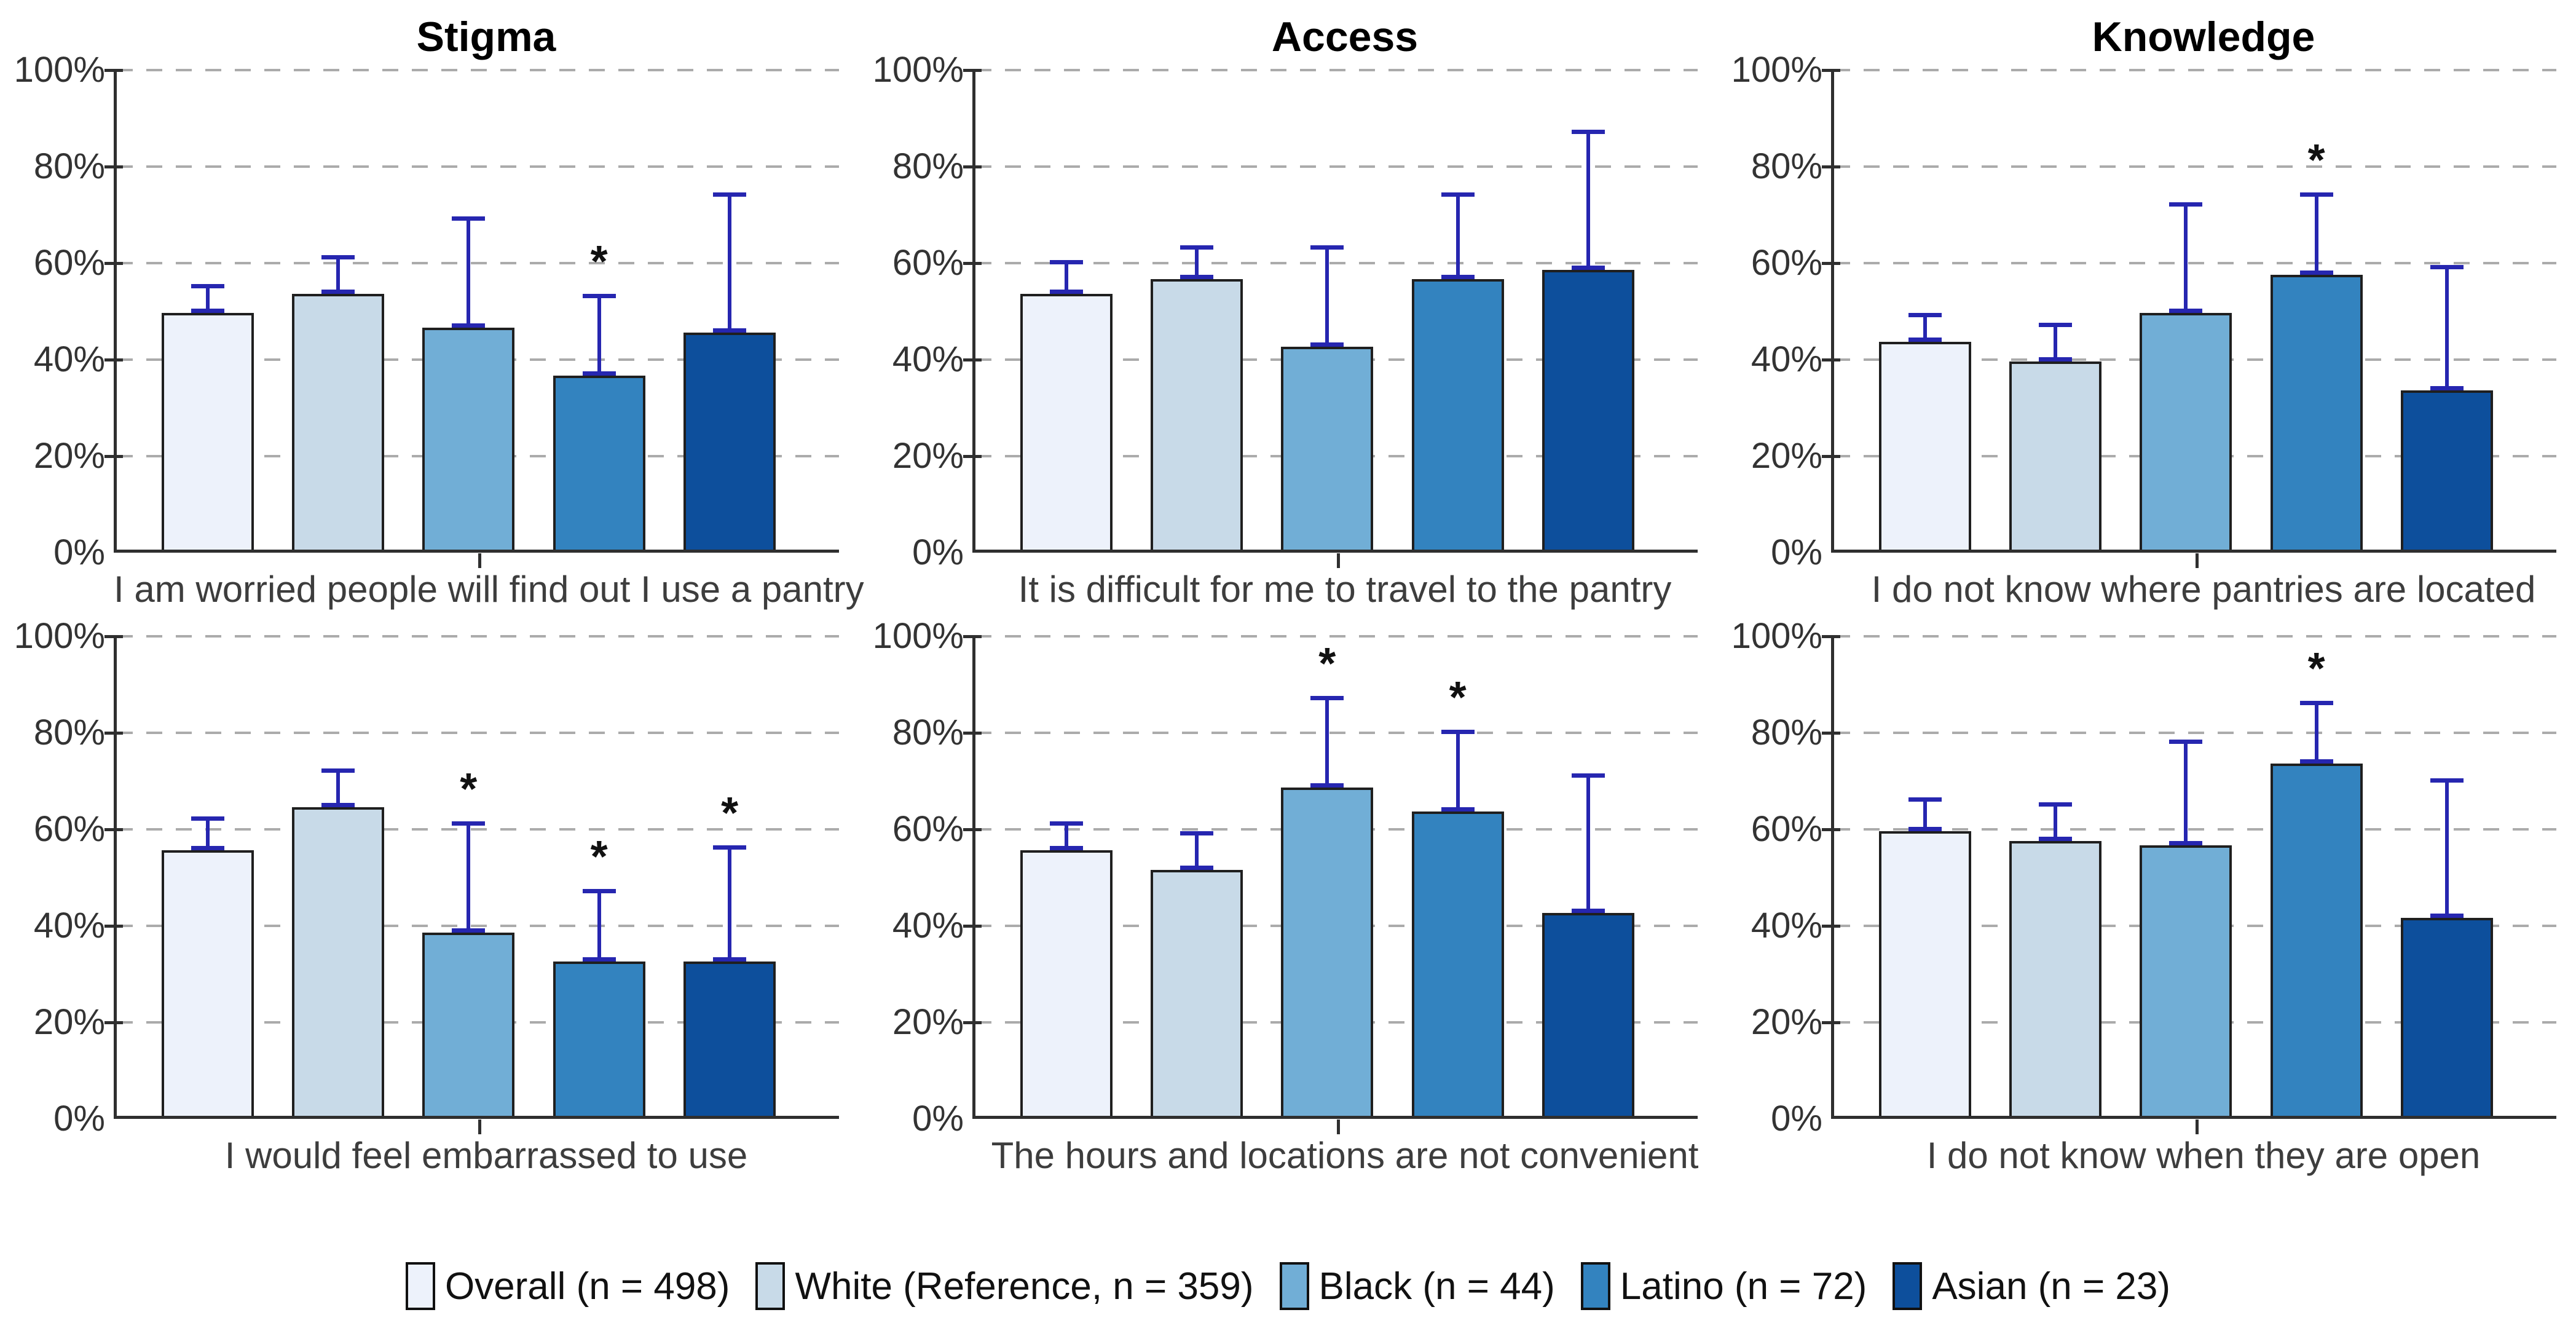  Describe the element at coordinates (1330, 318) in the screenshot. I see `plot-area` at that location.